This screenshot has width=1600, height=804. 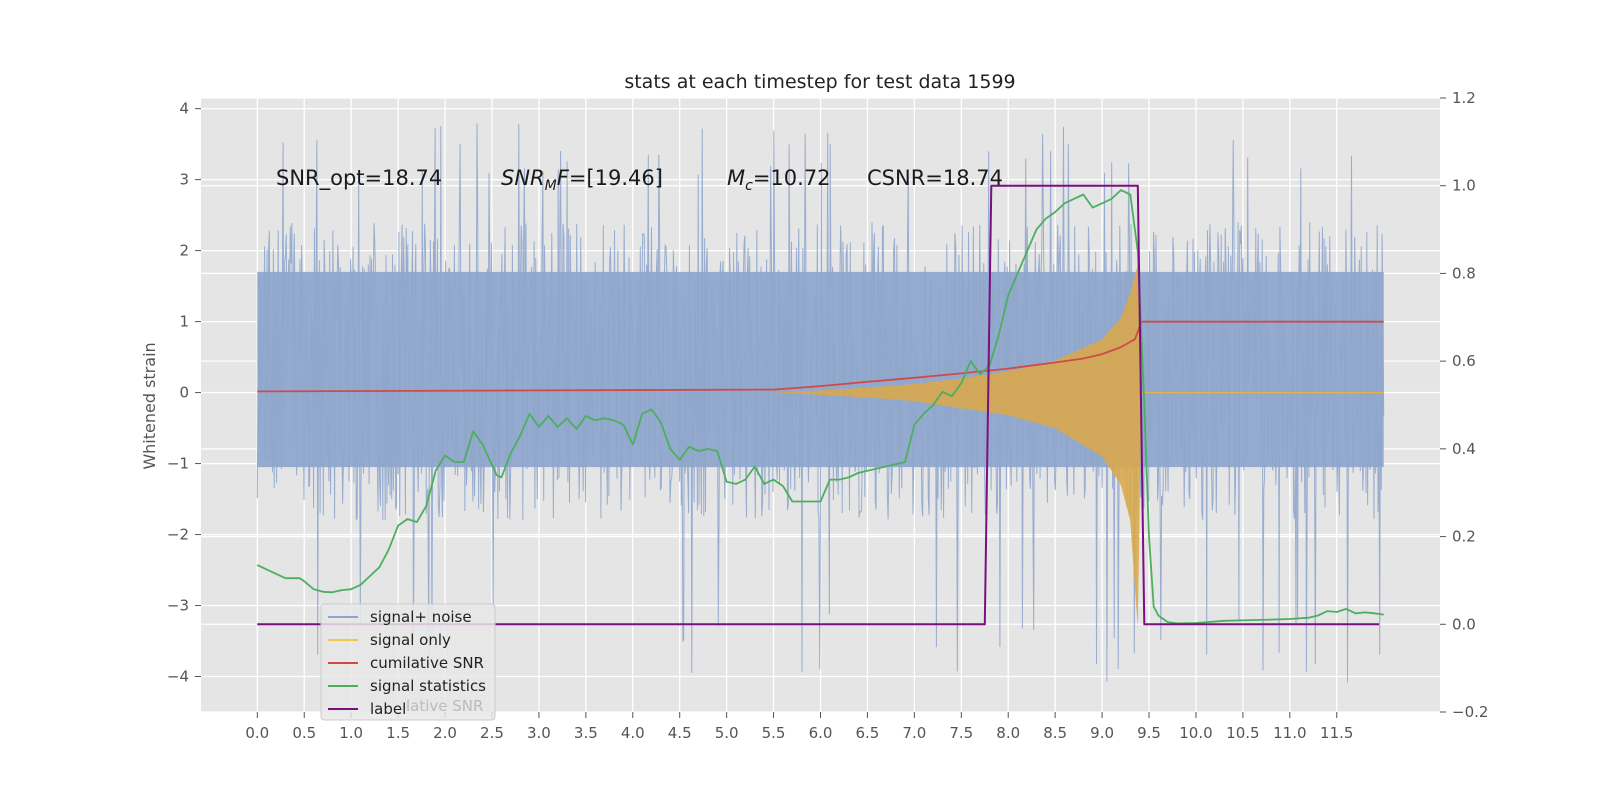 I want to click on left-tick-label: 2, so click(x=184, y=251).